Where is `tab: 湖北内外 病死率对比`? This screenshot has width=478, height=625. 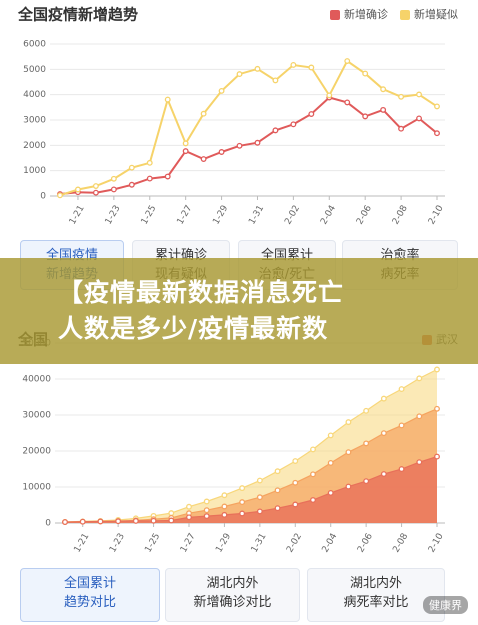
tab: 湖北内外 病死率对比 is located at coordinates (376, 595).